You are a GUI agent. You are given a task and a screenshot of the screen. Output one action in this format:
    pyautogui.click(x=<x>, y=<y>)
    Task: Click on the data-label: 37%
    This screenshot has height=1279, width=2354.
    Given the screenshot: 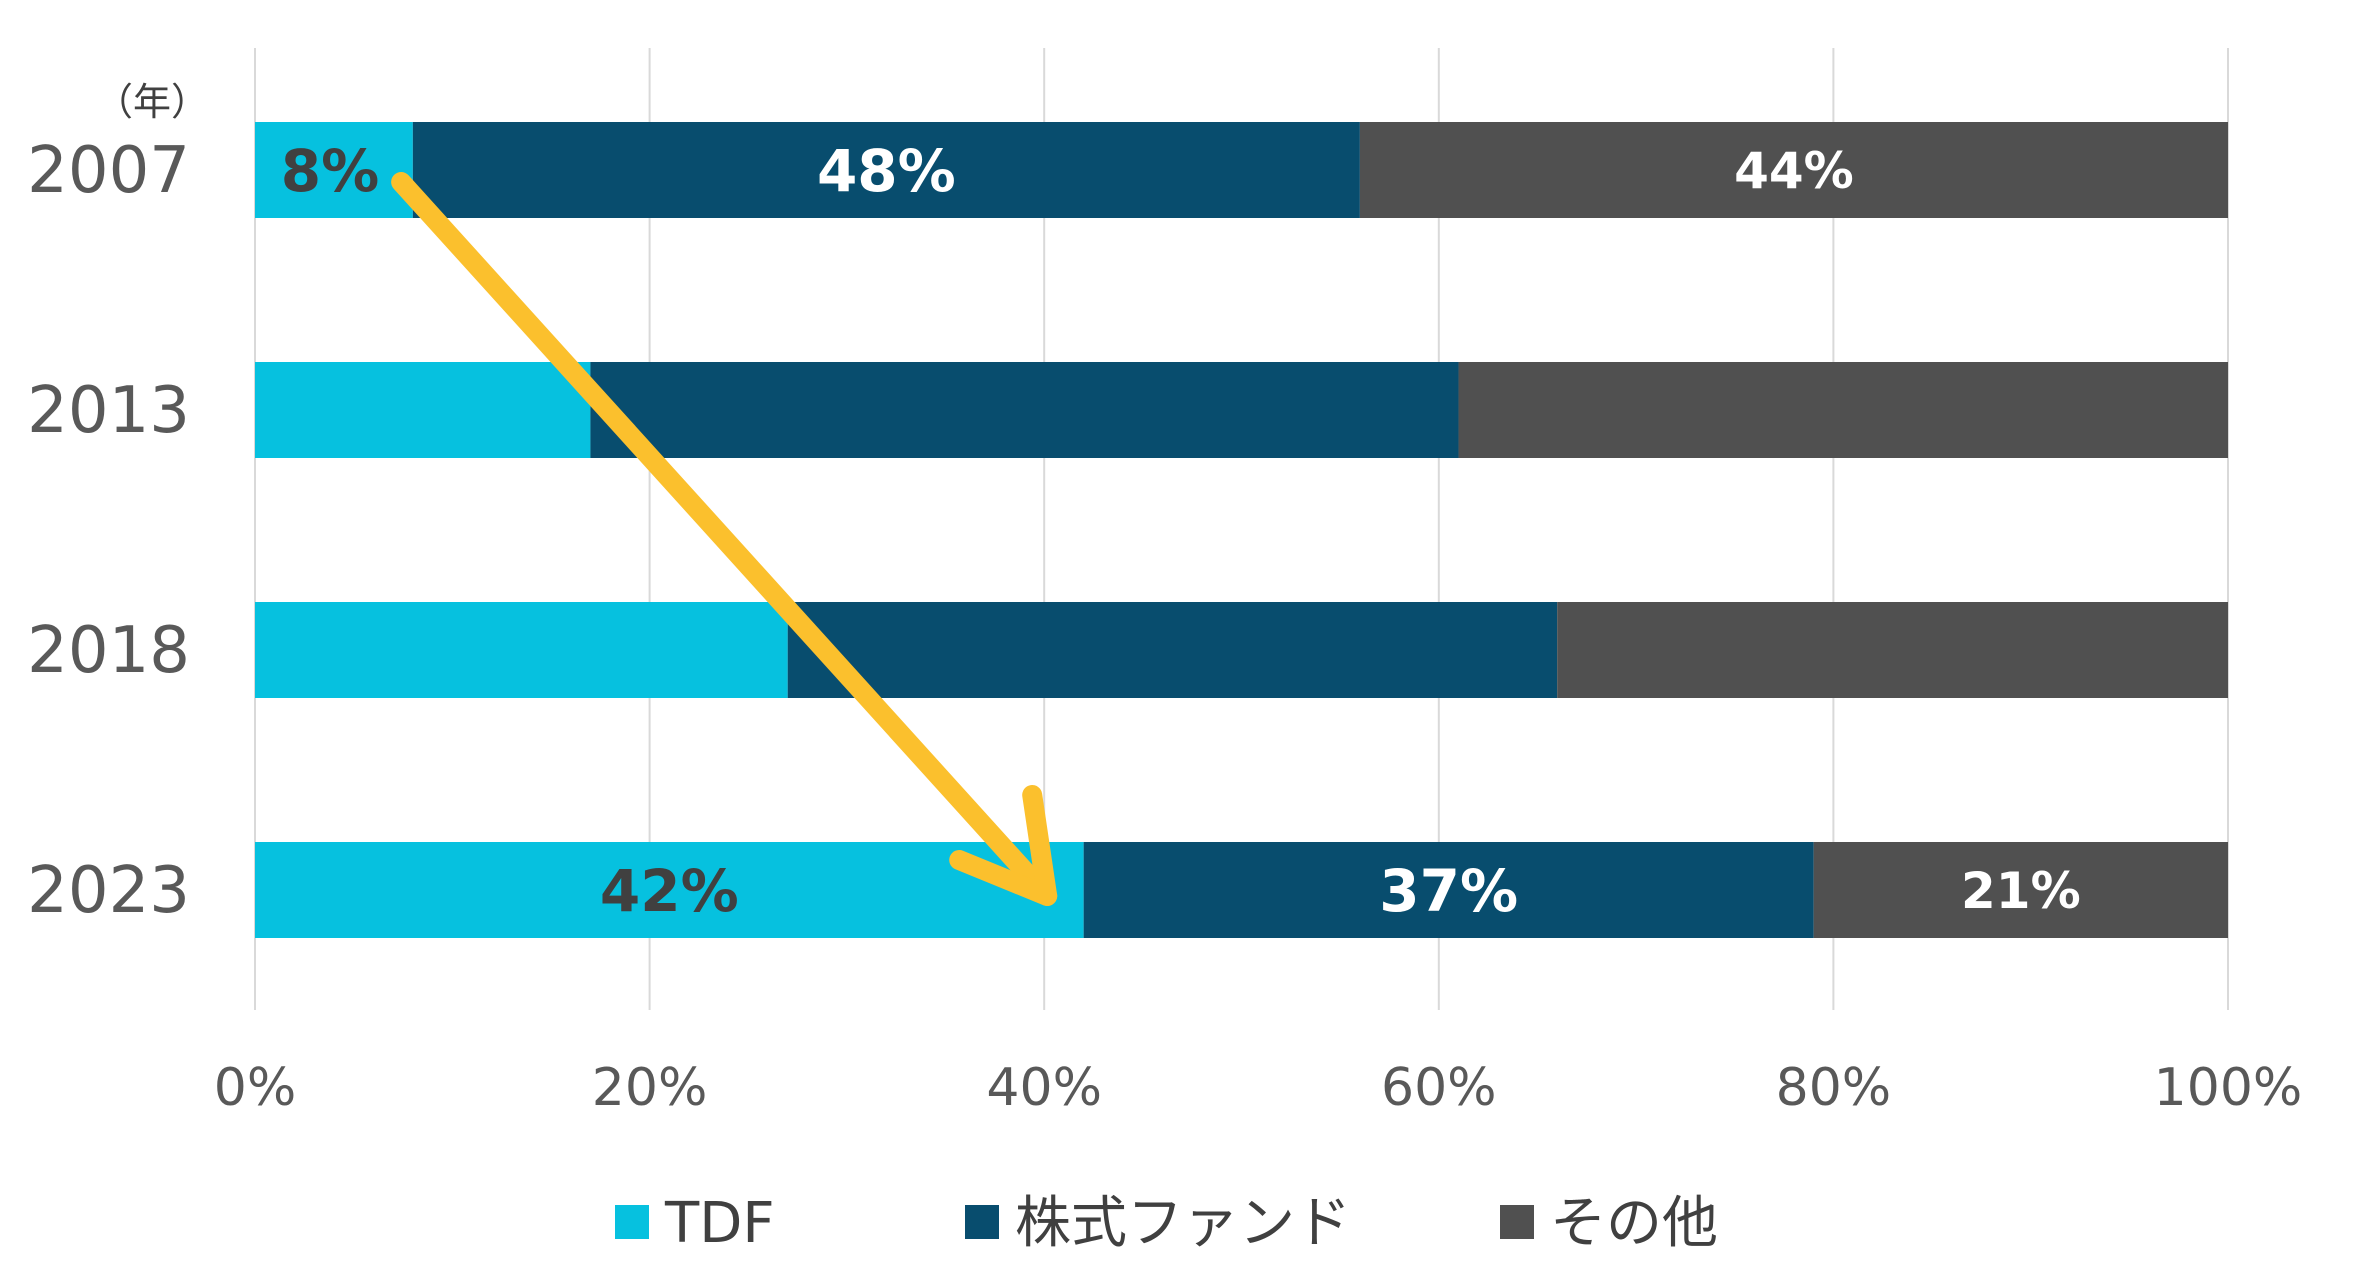 What is the action you would take?
    pyautogui.click(x=1448, y=891)
    